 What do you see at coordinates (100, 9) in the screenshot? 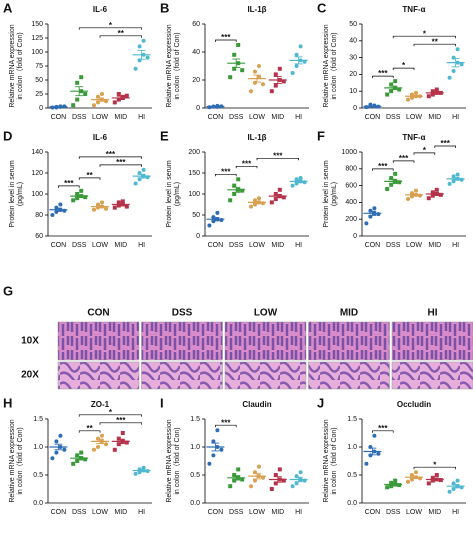
I see `chart-title: IL-6` at bounding box center [100, 9].